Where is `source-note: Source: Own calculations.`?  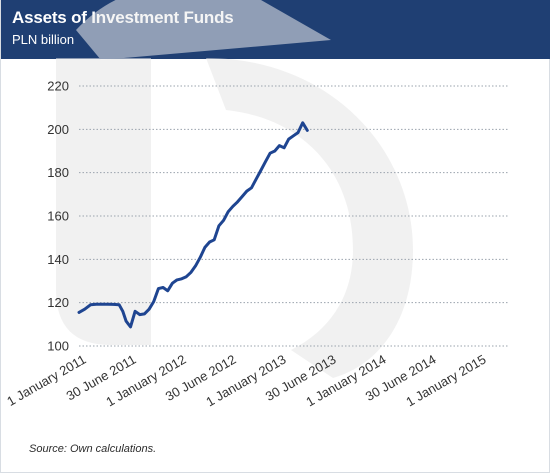
source-note: Source: Own calculations. is located at coordinates (93, 449).